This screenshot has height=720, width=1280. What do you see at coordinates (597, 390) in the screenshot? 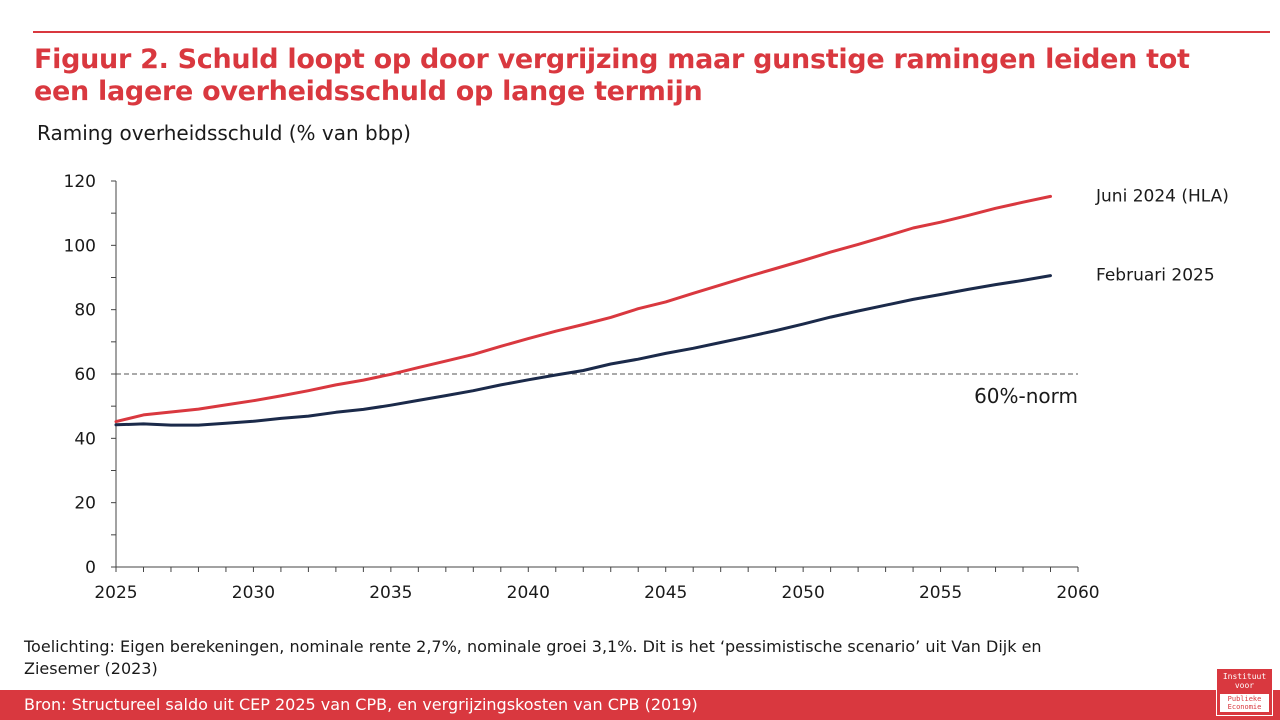
I see `reference-line-group: 60%-norm` at bounding box center [597, 390].